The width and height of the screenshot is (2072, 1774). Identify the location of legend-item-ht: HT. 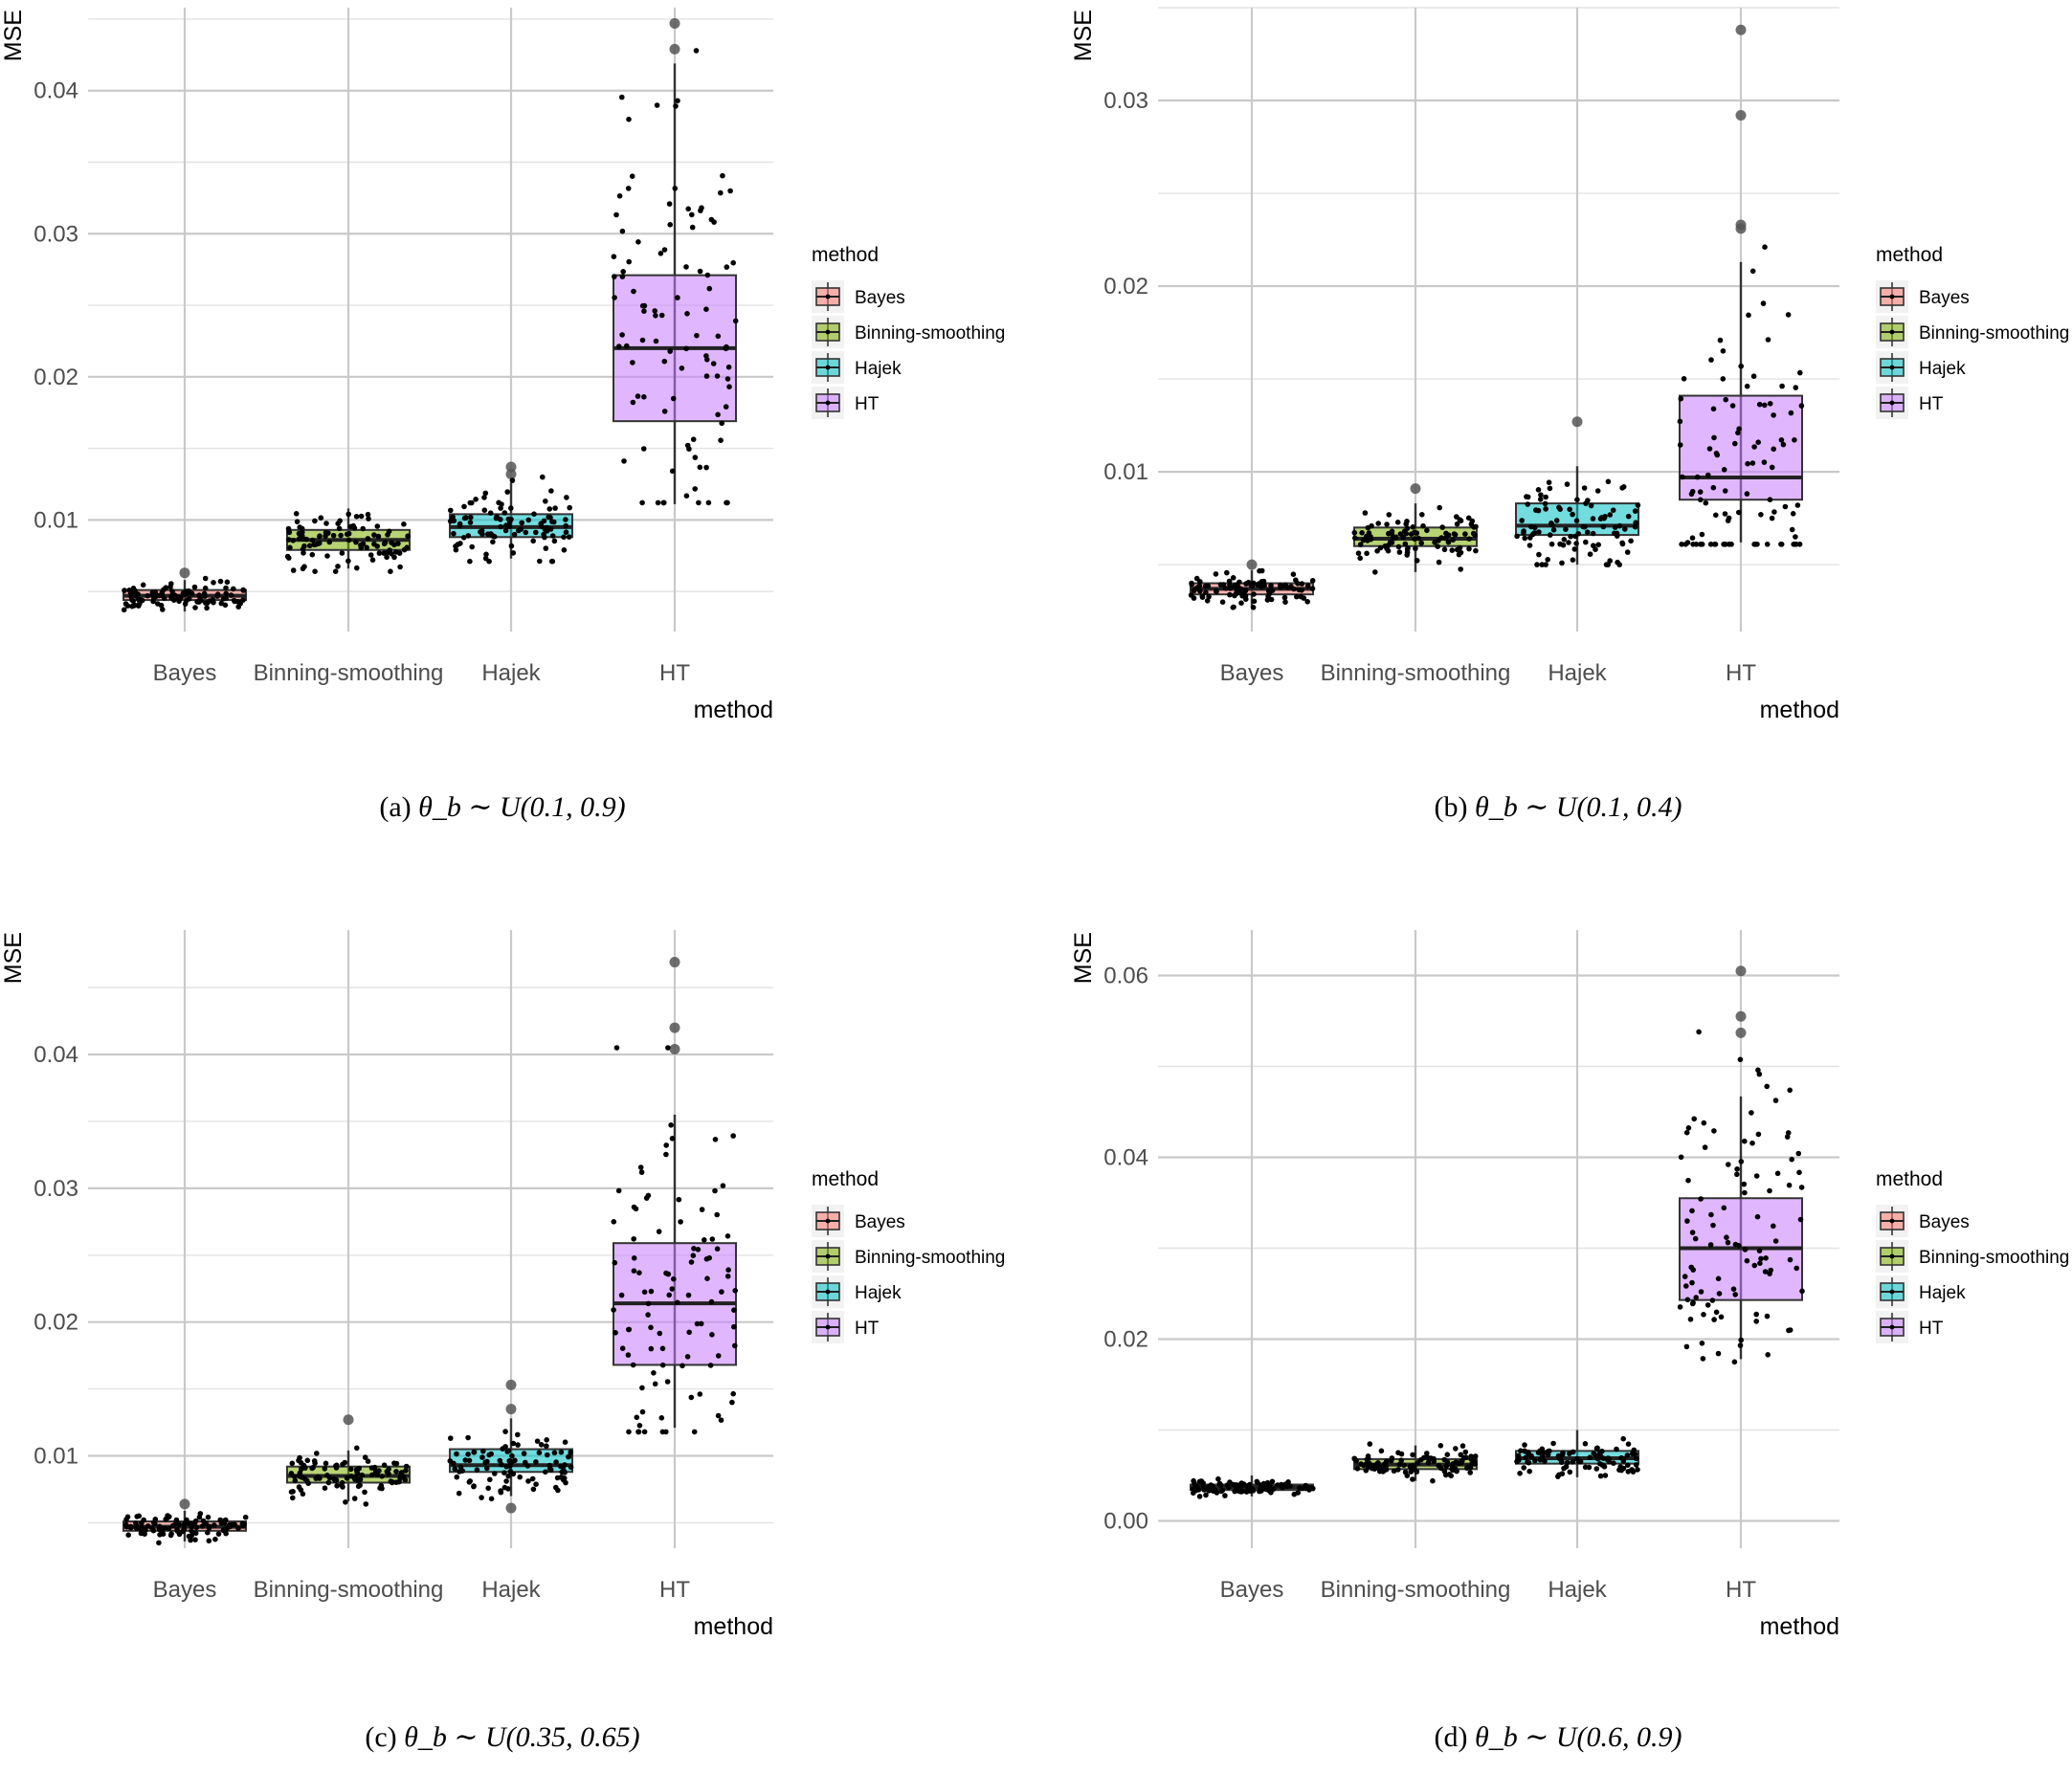
(1910, 1327).